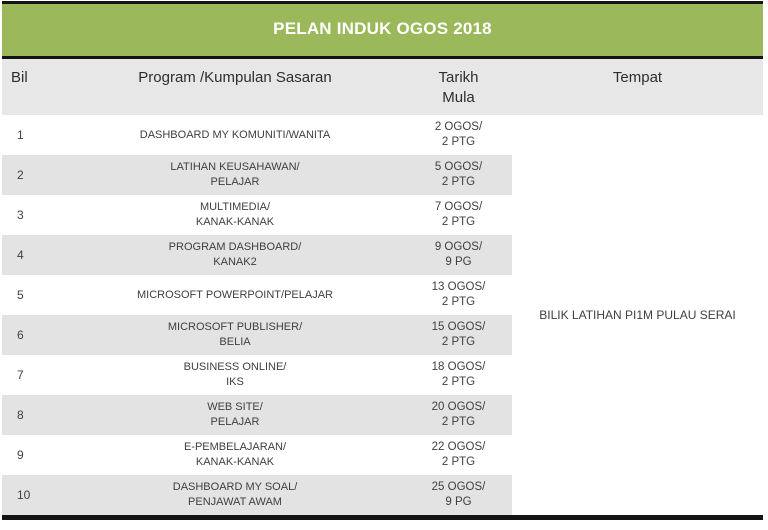 This screenshot has height=530, width=768. I want to click on tarikh-cell: 20 OGOS/ 2 PTG, so click(458, 414).